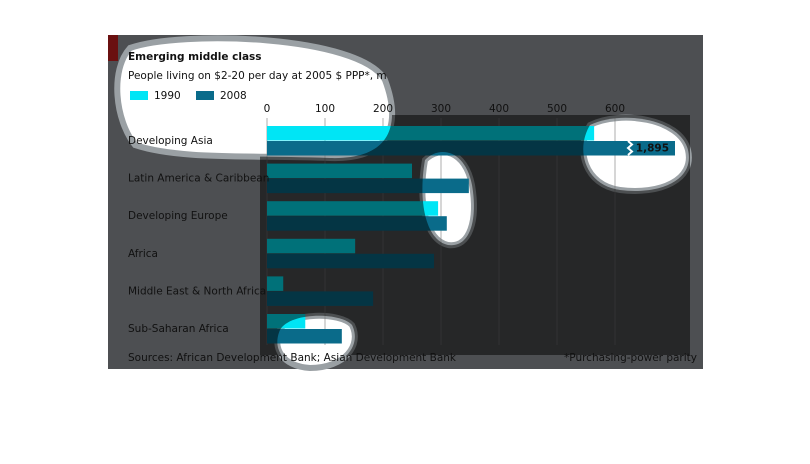  What do you see at coordinates (170, 141) in the screenshot?
I see `y-tick-label: Developing Asia` at bounding box center [170, 141].